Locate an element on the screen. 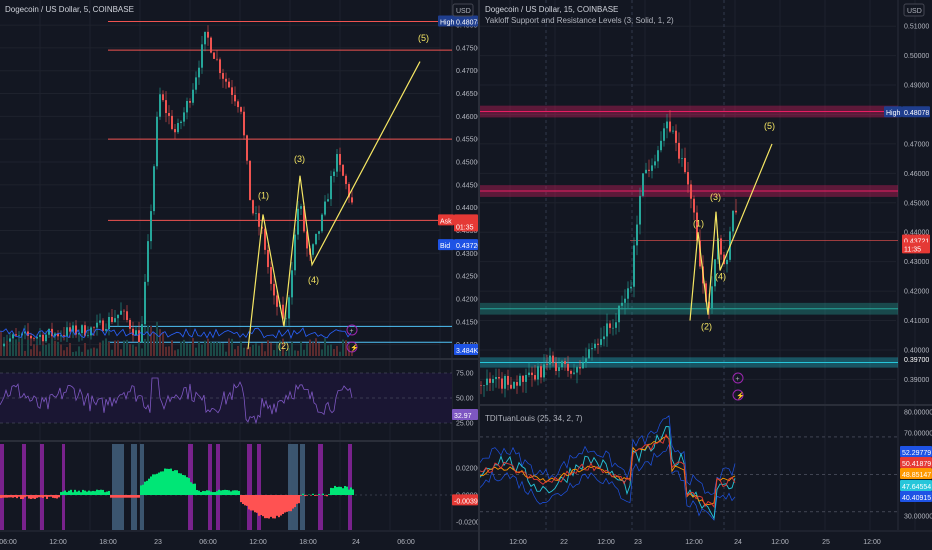 This screenshot has height=550, width=932. price-tag-value: 0.43720 is located at coordinates (467, 246).